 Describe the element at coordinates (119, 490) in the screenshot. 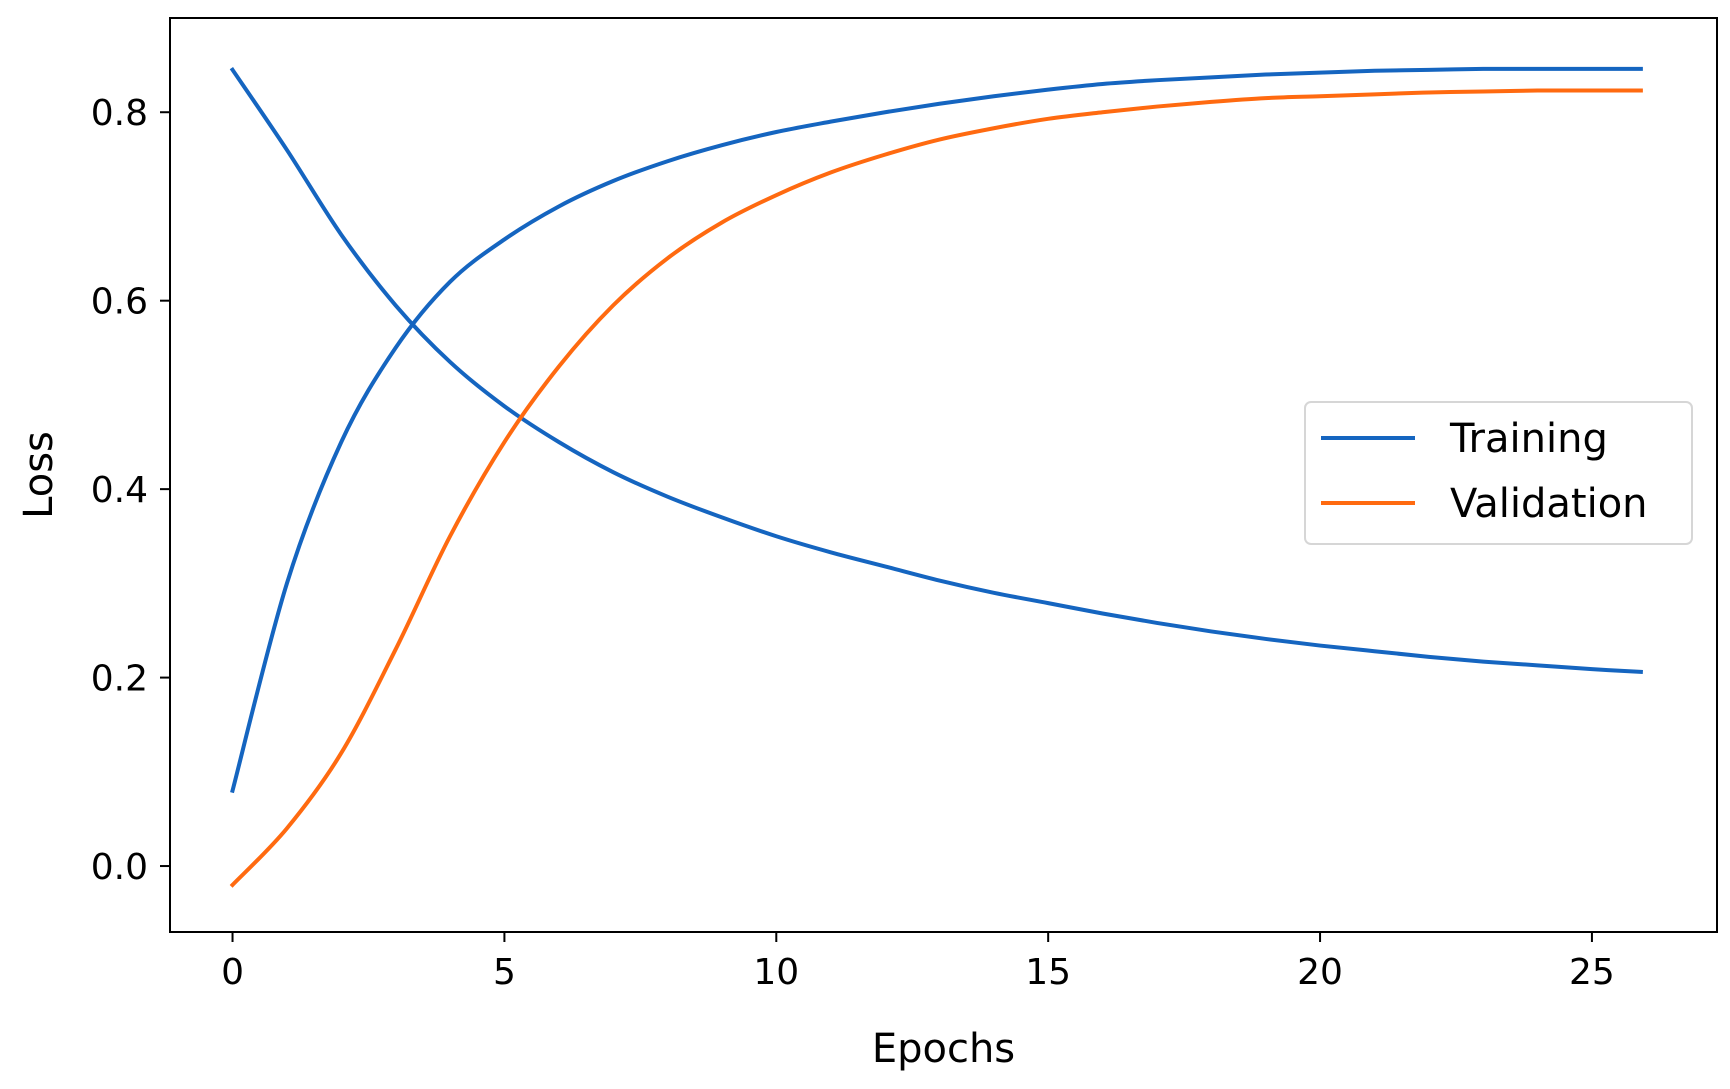

I see `y-tick-label: 0.4` at that location.